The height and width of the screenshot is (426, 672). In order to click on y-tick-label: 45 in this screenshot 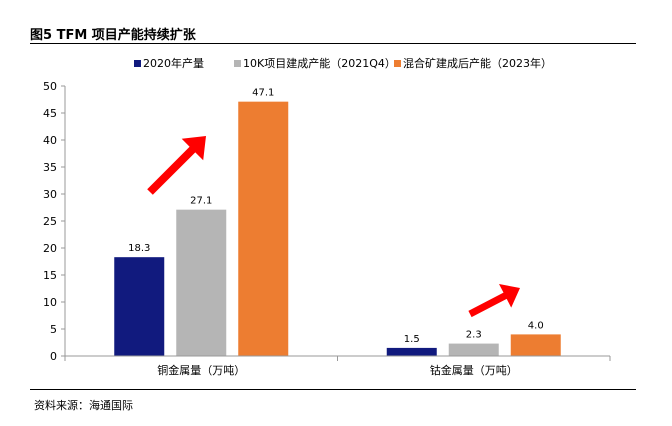, I will do `click(50, 113)`.